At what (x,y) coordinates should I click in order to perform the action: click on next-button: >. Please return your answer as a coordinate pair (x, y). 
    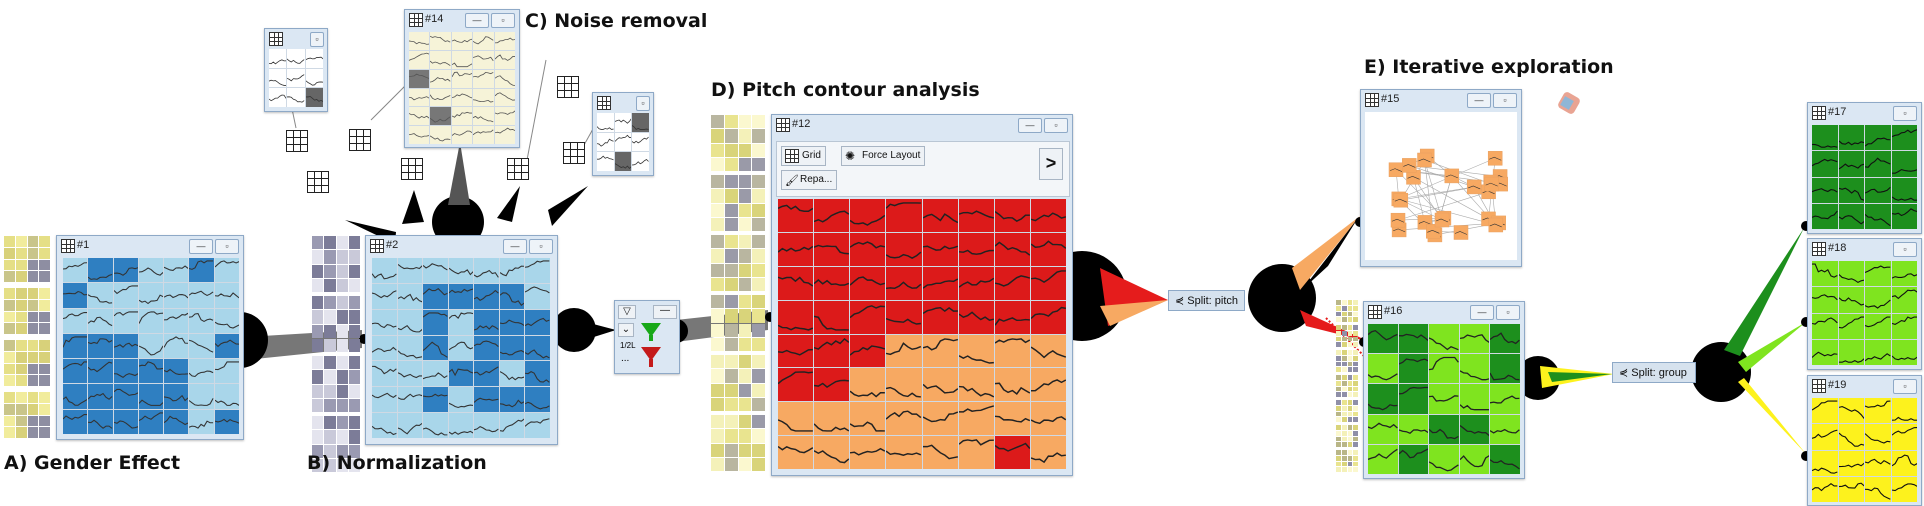
    Looking at the image, I should click on (1051, 164).